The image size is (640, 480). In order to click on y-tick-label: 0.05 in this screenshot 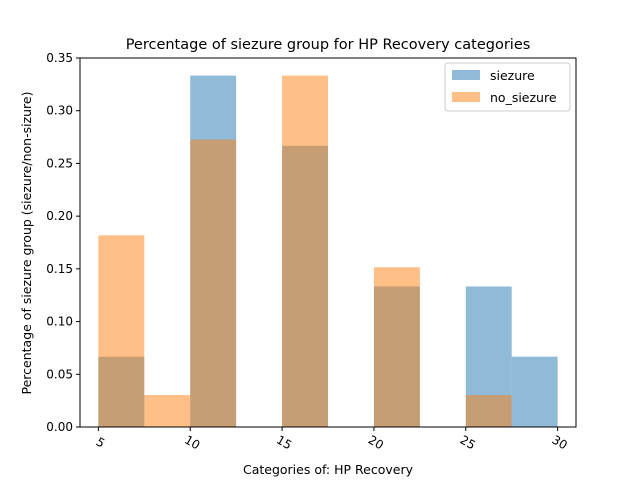, I will do `click(59, 374)`.